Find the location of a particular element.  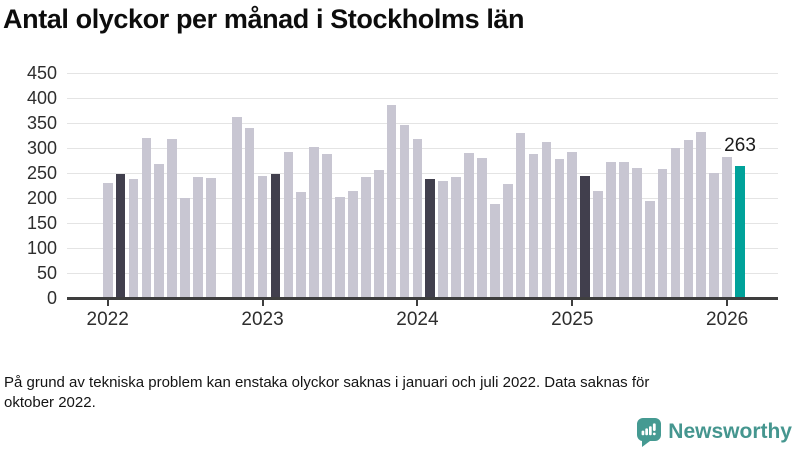

x-tick-label-2022: 2022 is located at coordinates (107, 319).